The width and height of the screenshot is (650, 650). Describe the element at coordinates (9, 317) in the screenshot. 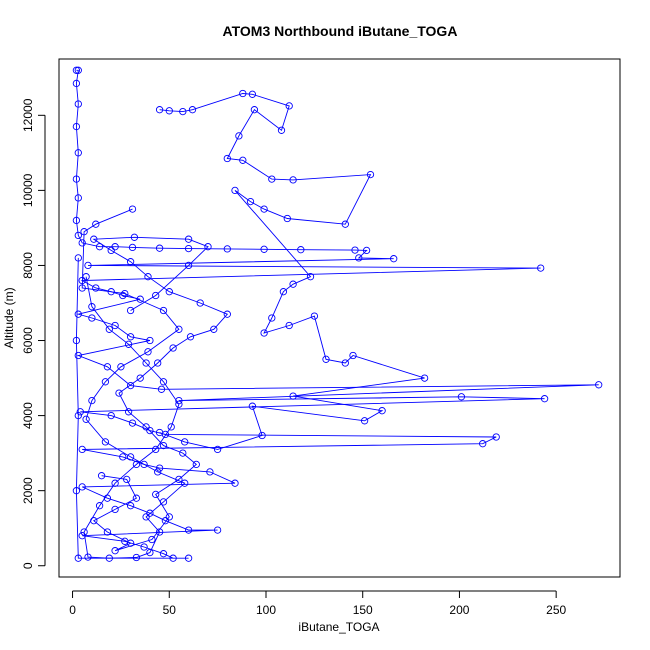

I see `y-axis-label: Altitude (m)` at that location.